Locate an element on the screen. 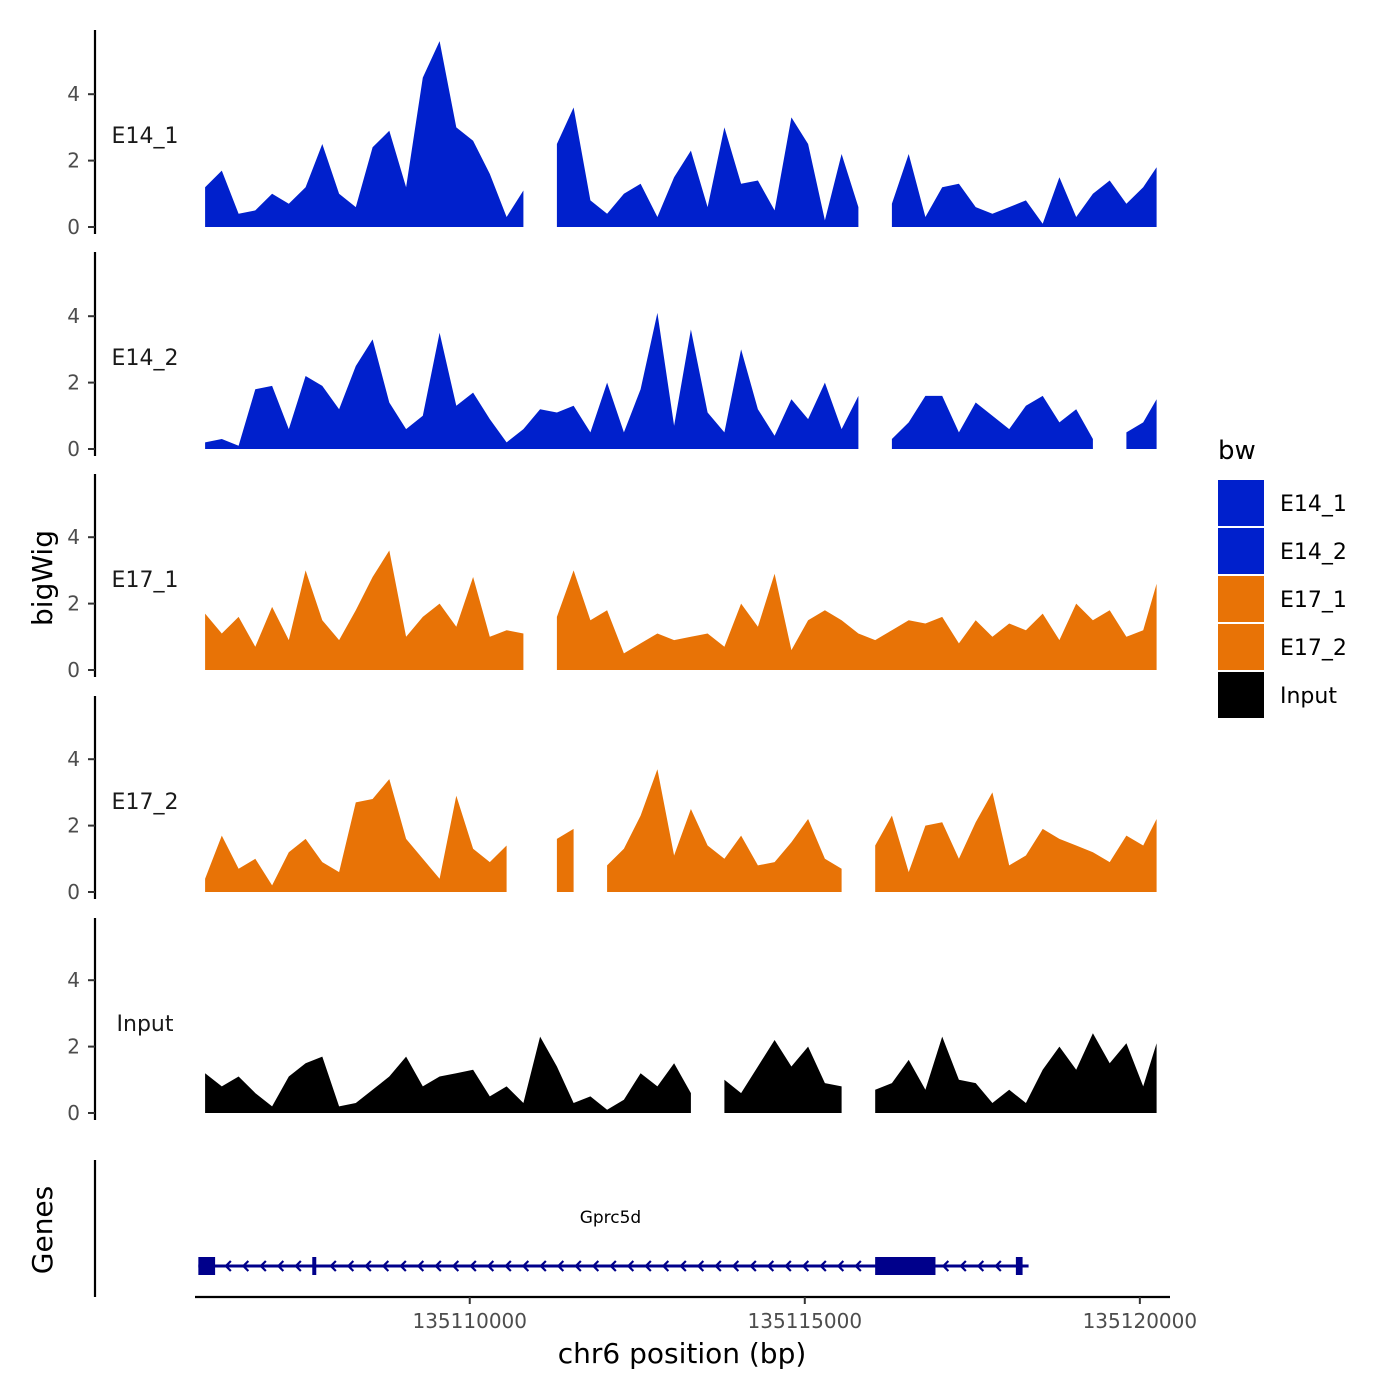  legend-label-E14_1: E14_1 is located at coordinates (1313, 504).